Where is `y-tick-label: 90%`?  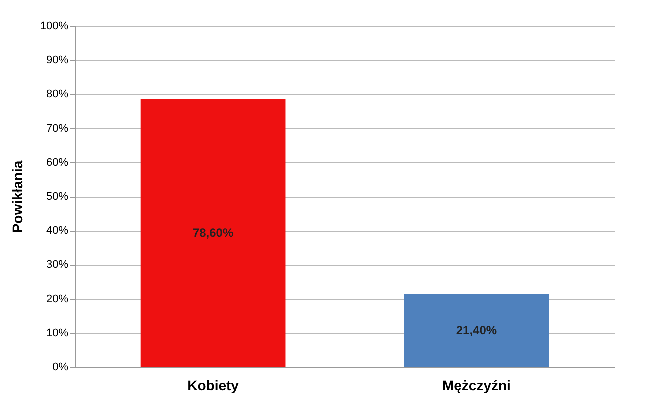 y-tick-label: 90% is located at coordinates (57, 60).